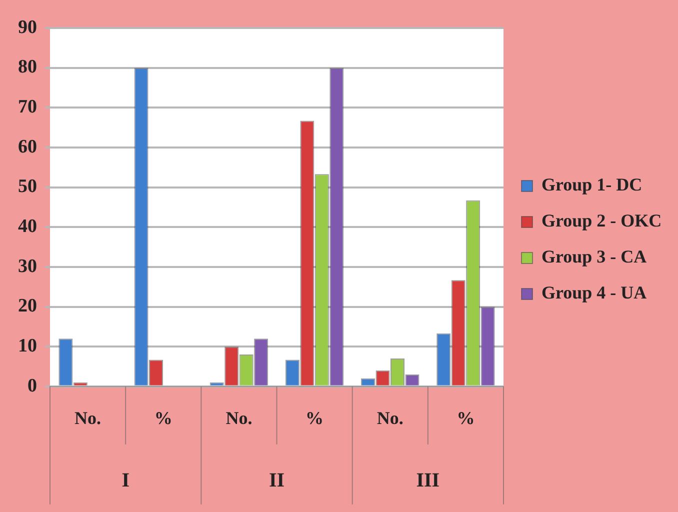 The image size is (678, 512). Describe the element at coordinates (428, 481) in the screenshot. I see `text: III` at that location.